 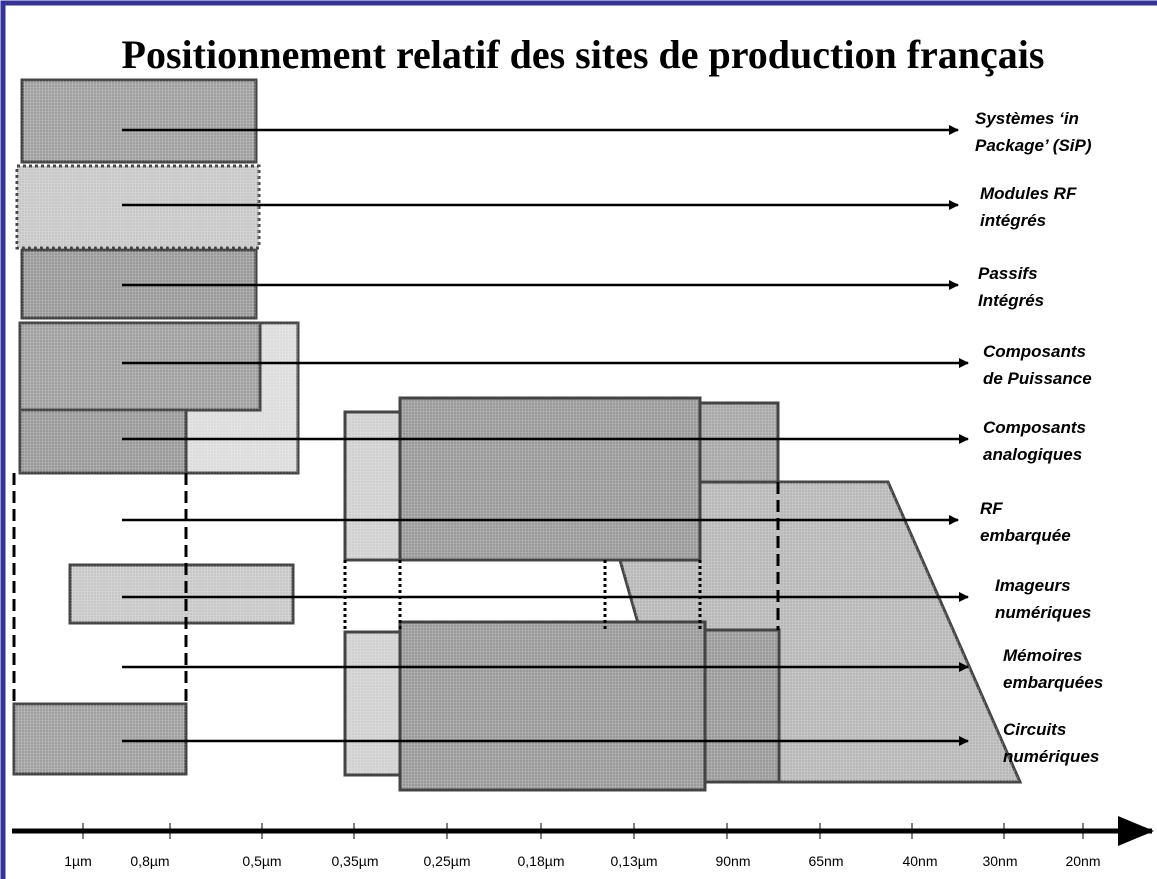 I want to click on tick-label: 0,5µm, so click(x=261, y=861).